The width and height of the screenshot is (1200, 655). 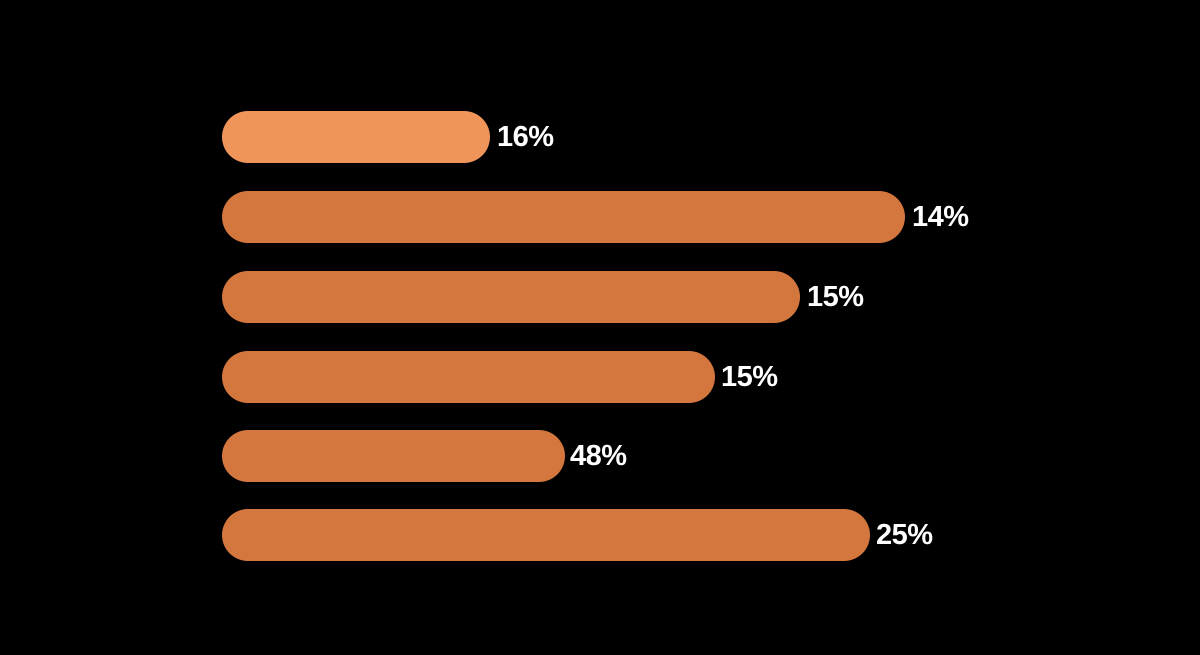 What do you see at coordinates (940, 217) in the screenshot?
I see `bar-label: 14%` at bounding box center [940, 217].